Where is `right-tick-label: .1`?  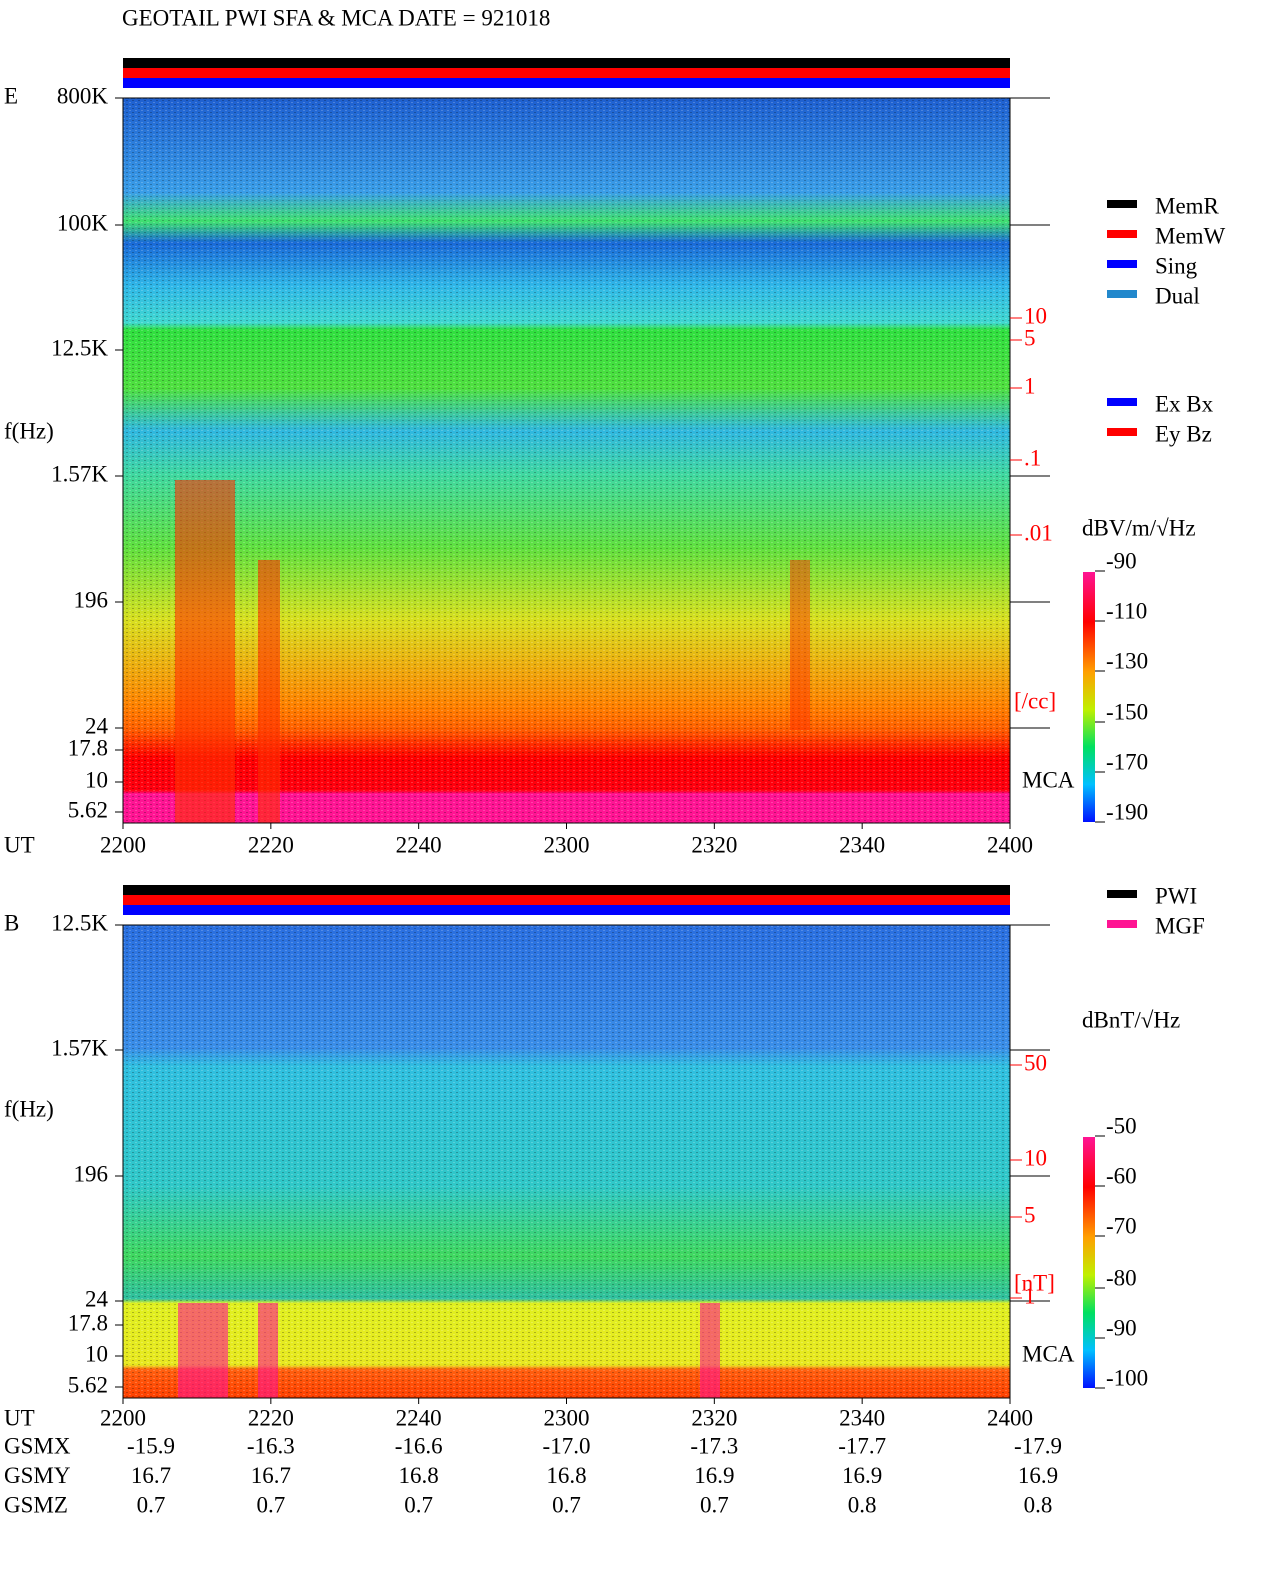 right-tick-label: .1 is located at coordinates (1032, 457).